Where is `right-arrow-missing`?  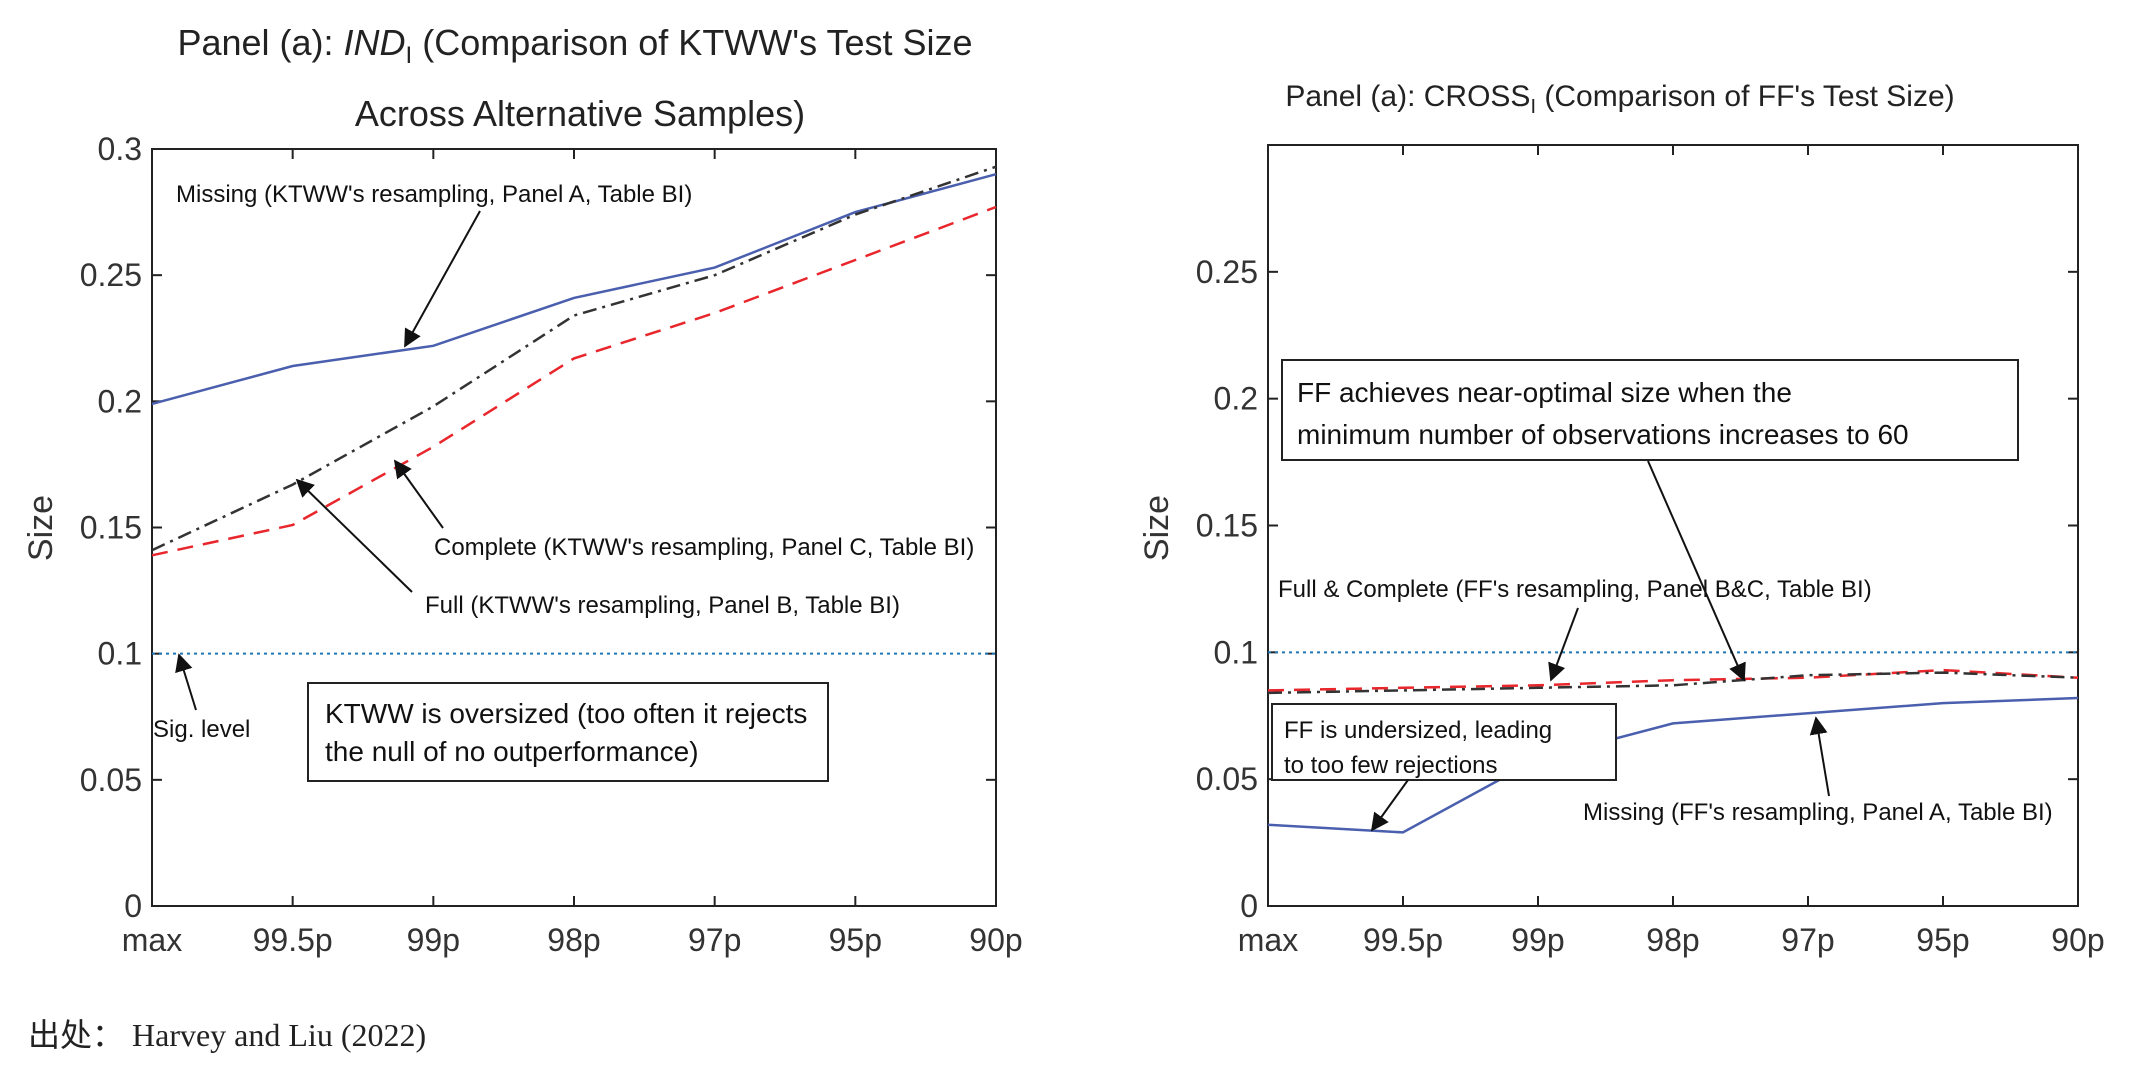
right-arrow-missing is located at coordinates (1819, 756).